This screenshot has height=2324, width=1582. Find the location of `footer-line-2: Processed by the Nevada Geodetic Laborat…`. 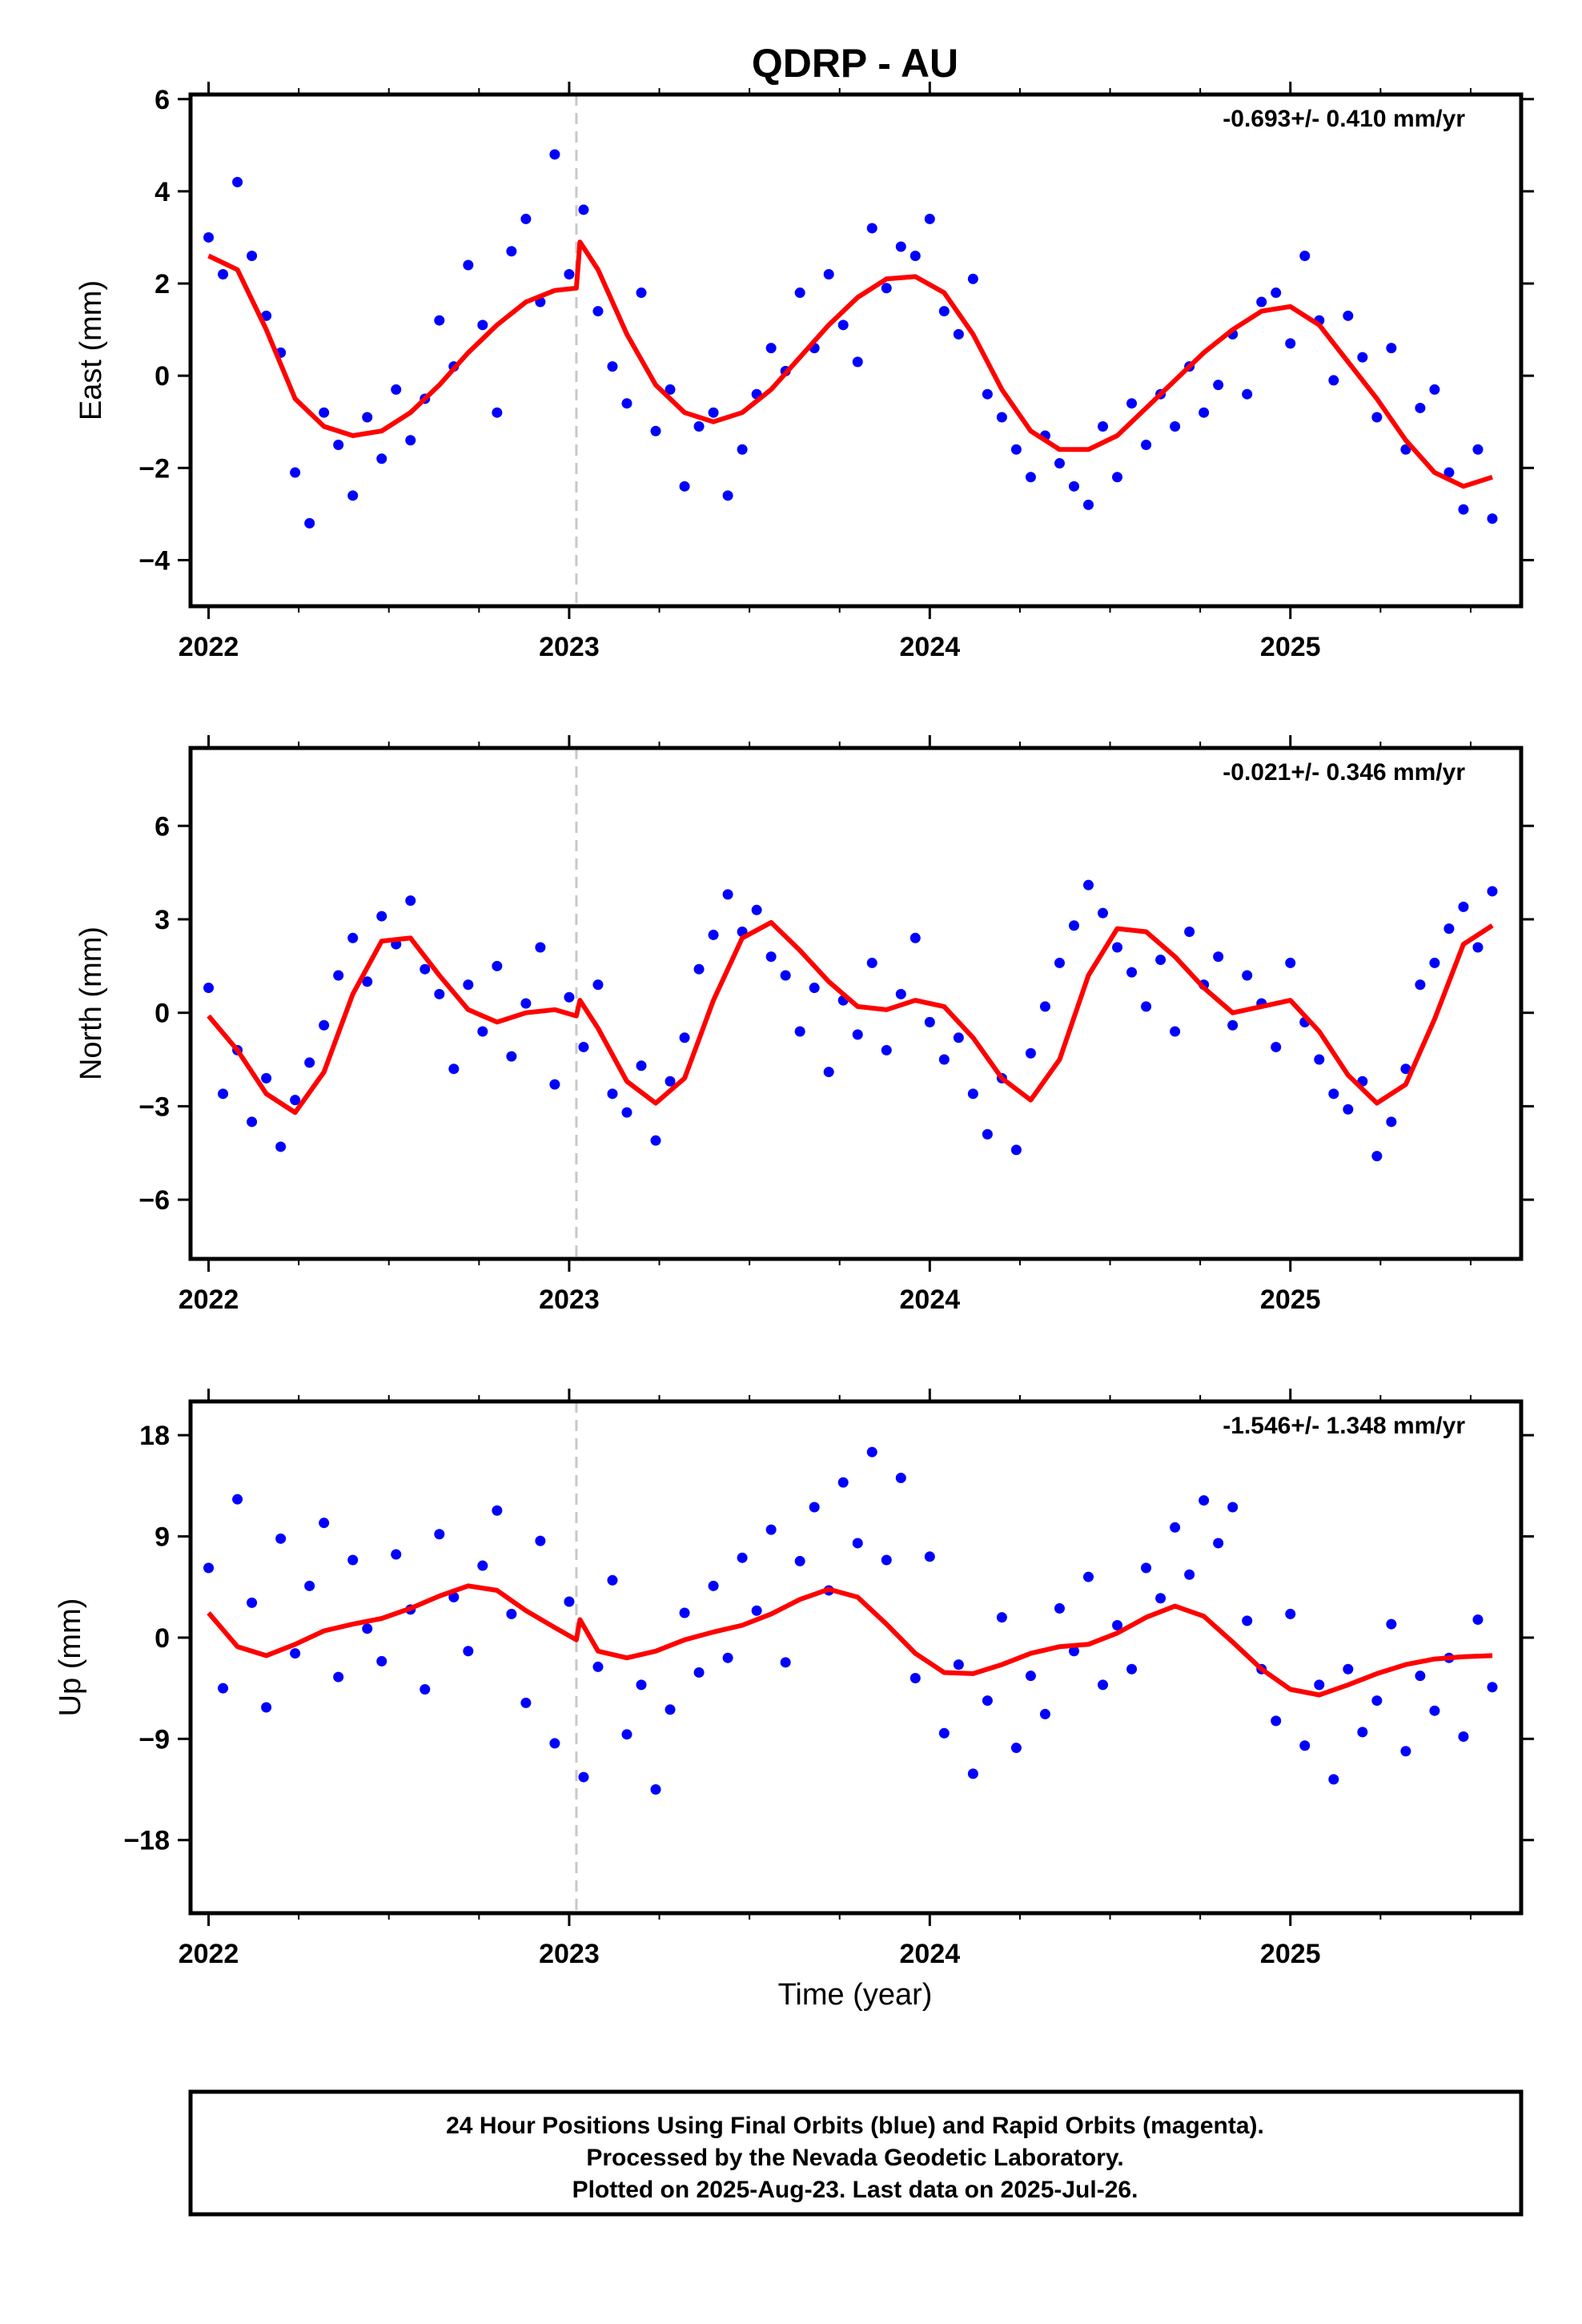

footer-line-2: Processed by the Nevada Geodetic Laborat… is located at coordinates (854, 2158).